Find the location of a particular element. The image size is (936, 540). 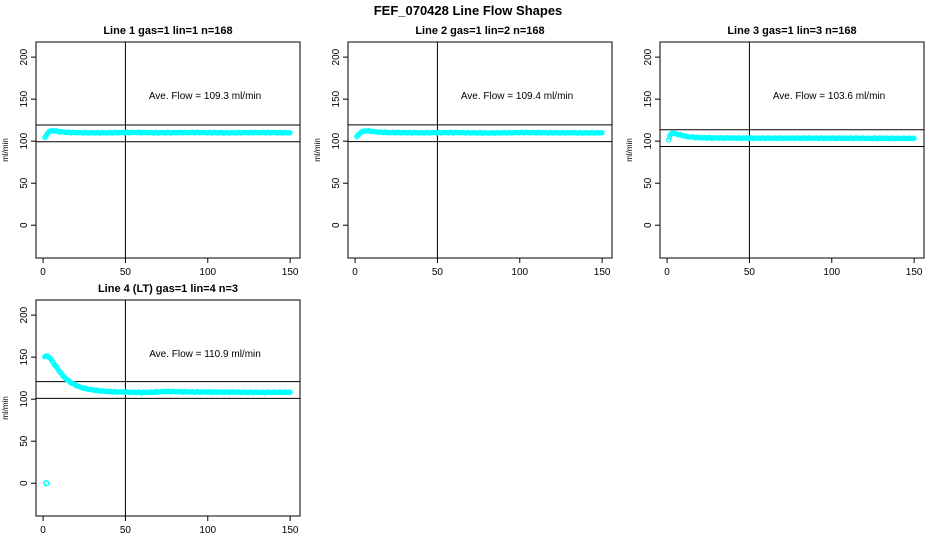

ave-flow-annotation: Ave. Flow = 109.3 ml/min is located at coordinates (205, 96).